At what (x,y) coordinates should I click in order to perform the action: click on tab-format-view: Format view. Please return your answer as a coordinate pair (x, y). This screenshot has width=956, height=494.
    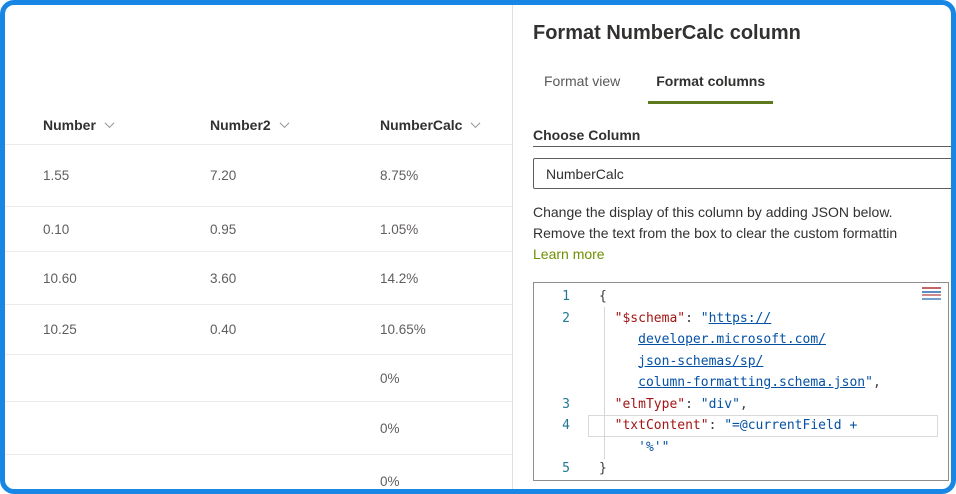
    Looking at the image, I should click on (581, 85).